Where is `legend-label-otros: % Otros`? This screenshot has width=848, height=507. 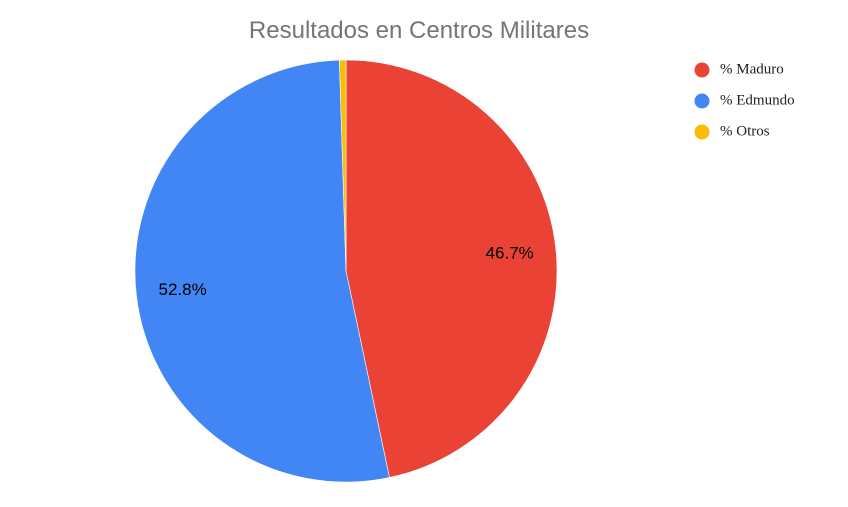 legend-label-otros: % Otros is located at coordinates (745, 131).